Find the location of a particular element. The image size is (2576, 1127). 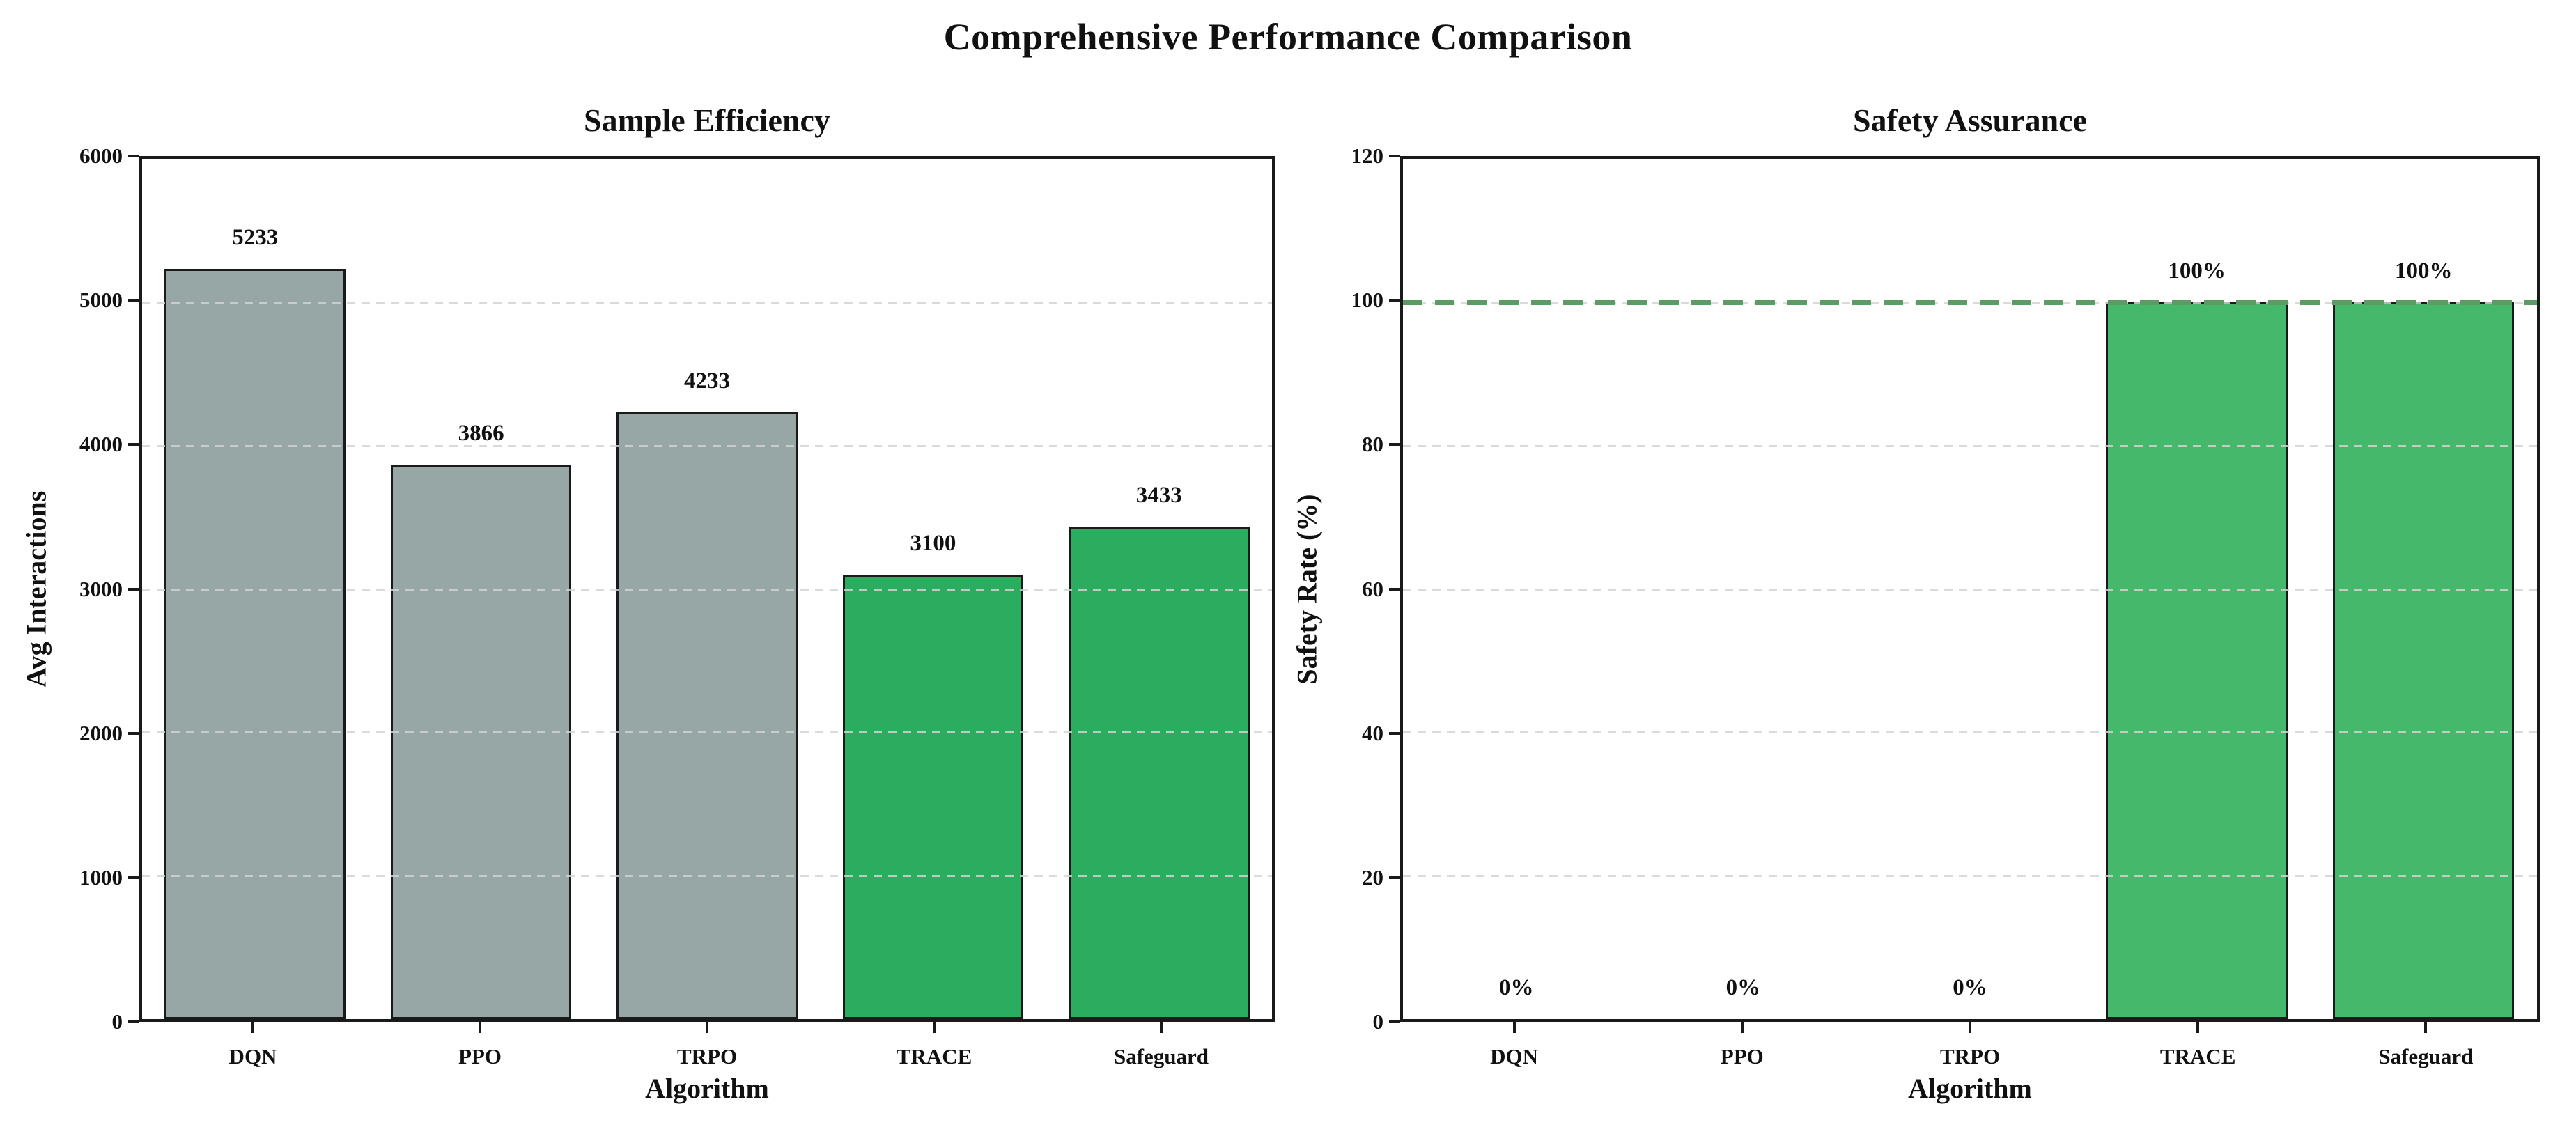

safety-threshold-line is located at coordinates (1970, 302).